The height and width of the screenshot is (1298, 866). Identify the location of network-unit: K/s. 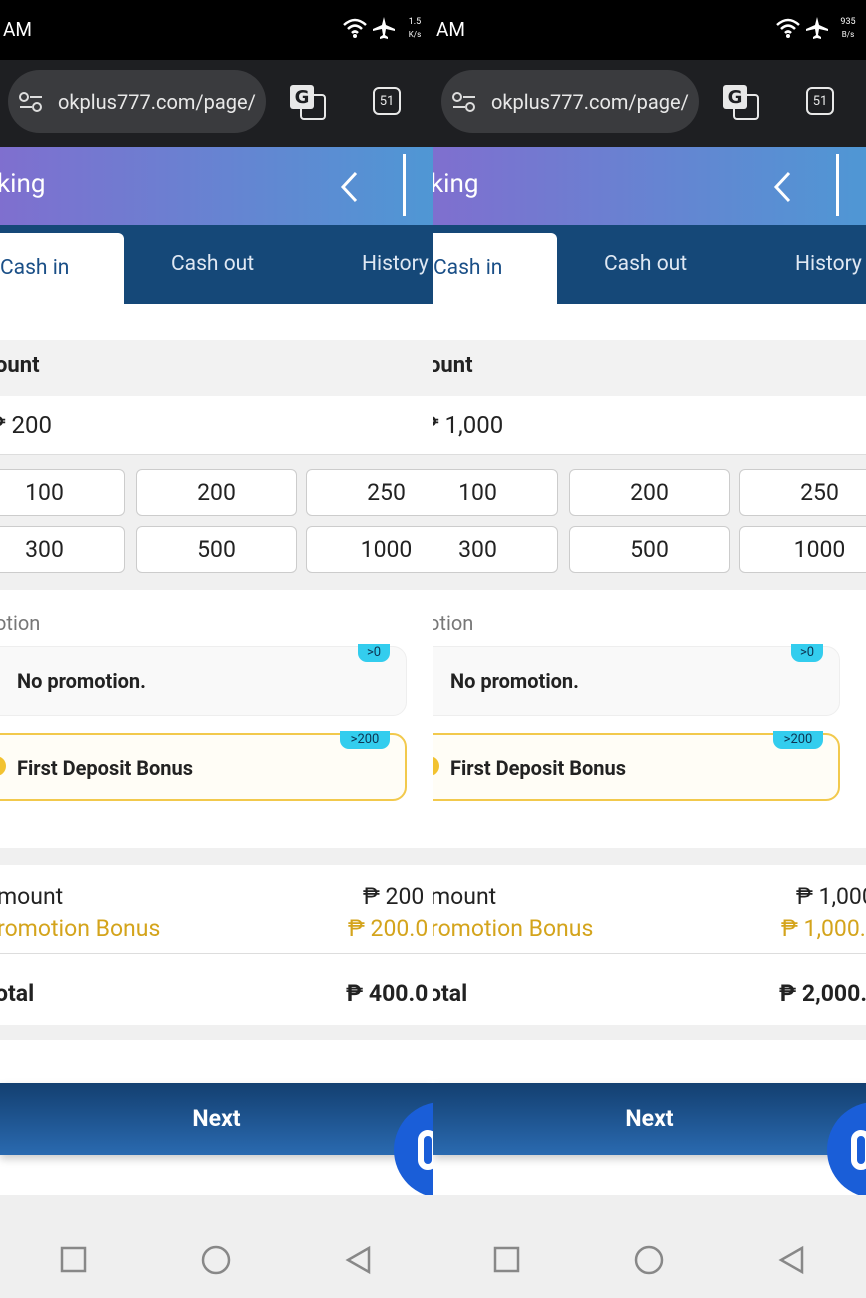
(415, 34).